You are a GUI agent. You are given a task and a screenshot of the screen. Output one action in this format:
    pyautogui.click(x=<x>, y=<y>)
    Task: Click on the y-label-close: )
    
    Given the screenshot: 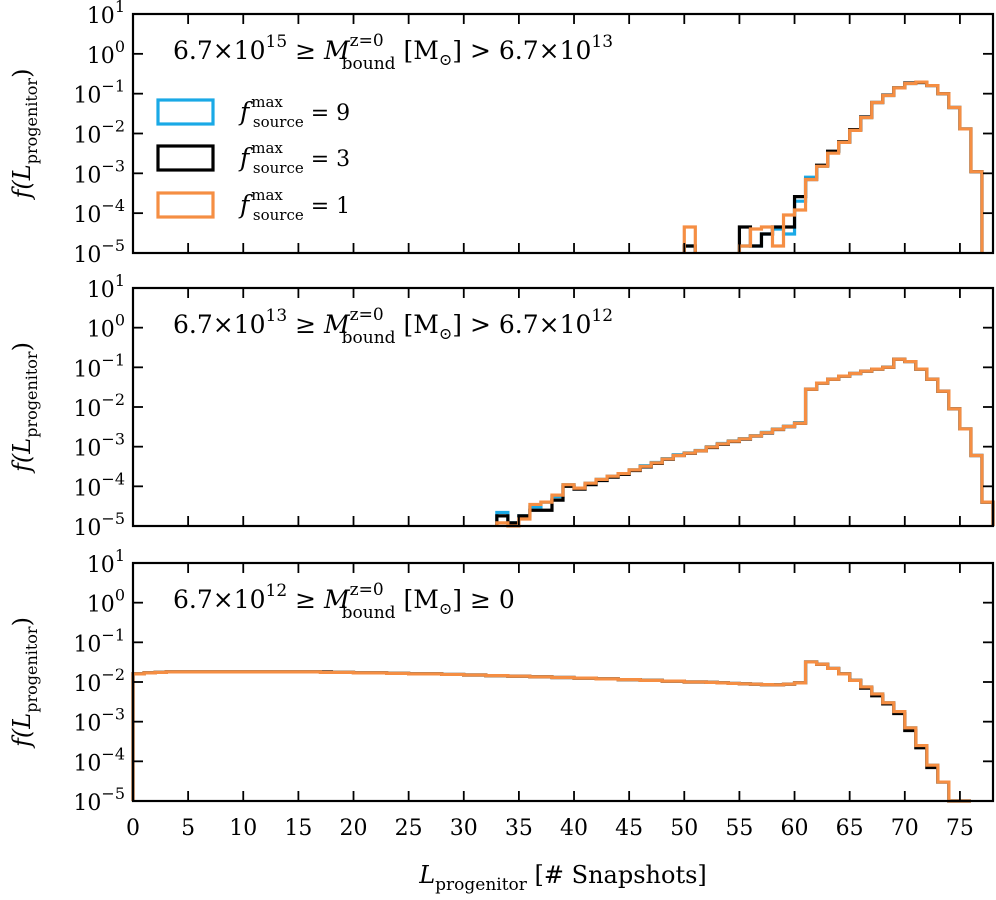 What is the action you would take?
    pyautogui.click(x=22, y=346)
    